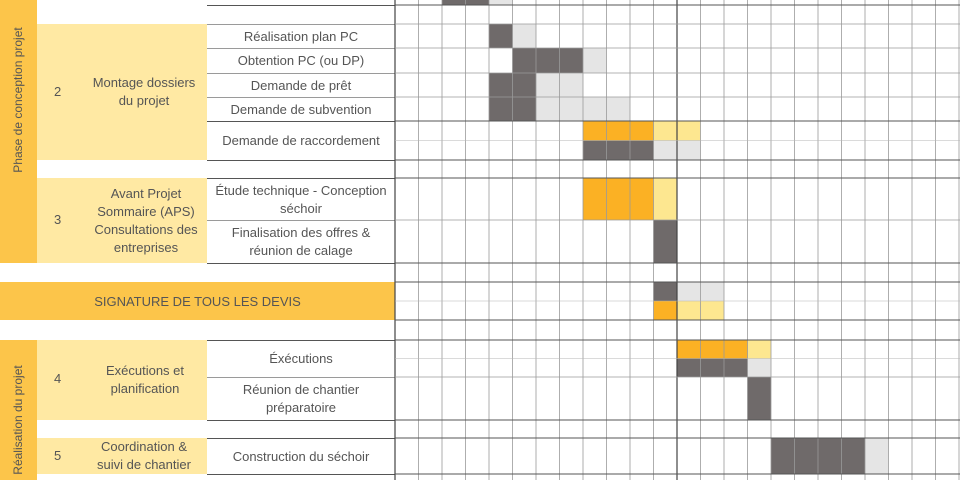  What do you see at coordinates (301, 456) in the screenshot?
I see `task-name-construction-sechoir: Construction du séchoir` at bounding box center [301, 456].